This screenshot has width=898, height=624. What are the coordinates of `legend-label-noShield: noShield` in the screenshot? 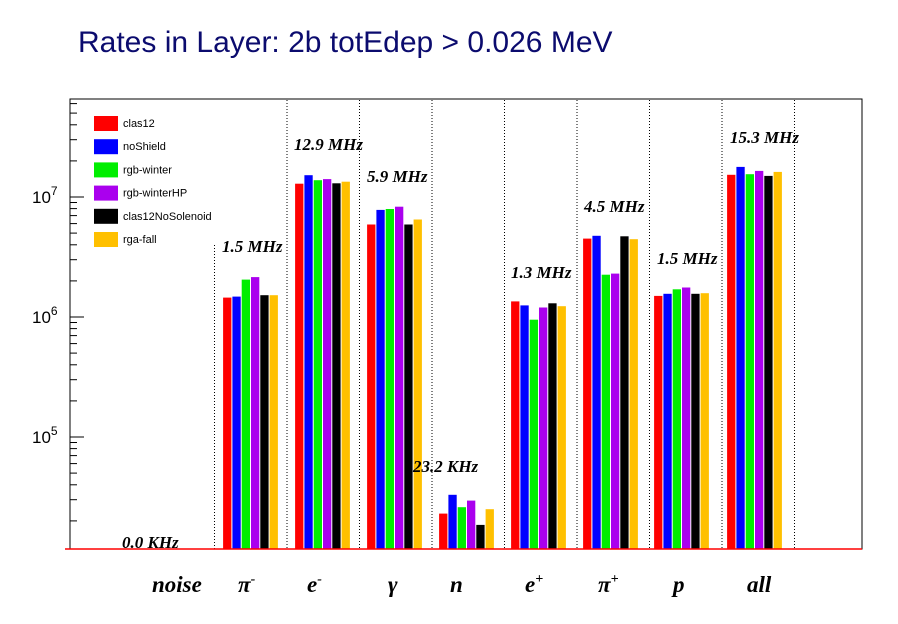 It's located at (144, 147).